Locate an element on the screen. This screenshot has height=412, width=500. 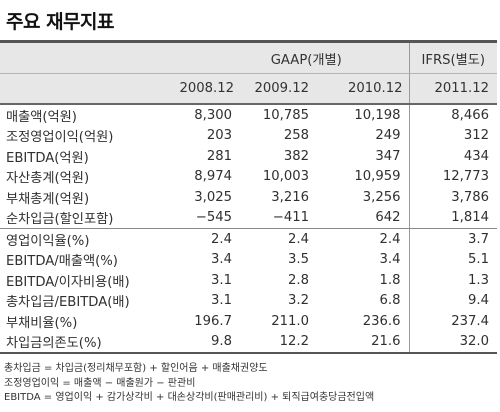
cell-value: 237.4 is located at coordinates (453, 321).